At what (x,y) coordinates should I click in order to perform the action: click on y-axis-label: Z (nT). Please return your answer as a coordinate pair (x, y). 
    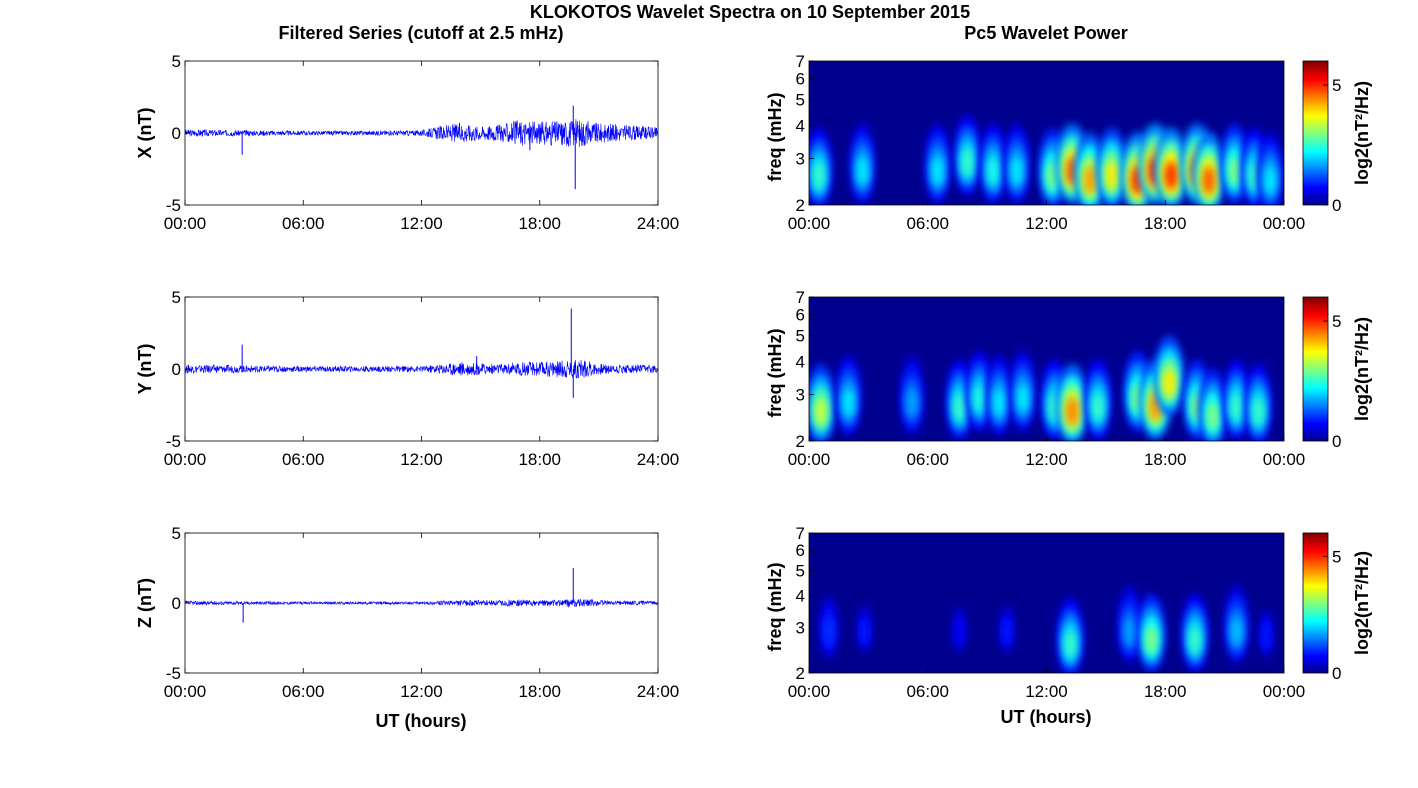
    Looking at the image, I should click on (145, 603).